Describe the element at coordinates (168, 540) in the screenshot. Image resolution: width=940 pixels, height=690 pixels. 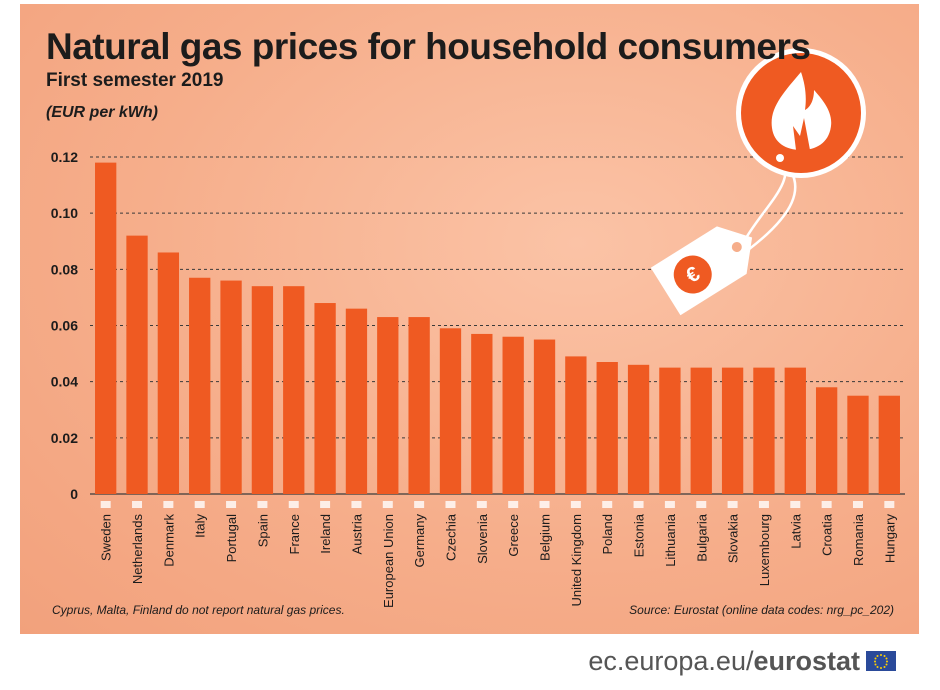
I see `x-tick-label: Denmark` at that location.